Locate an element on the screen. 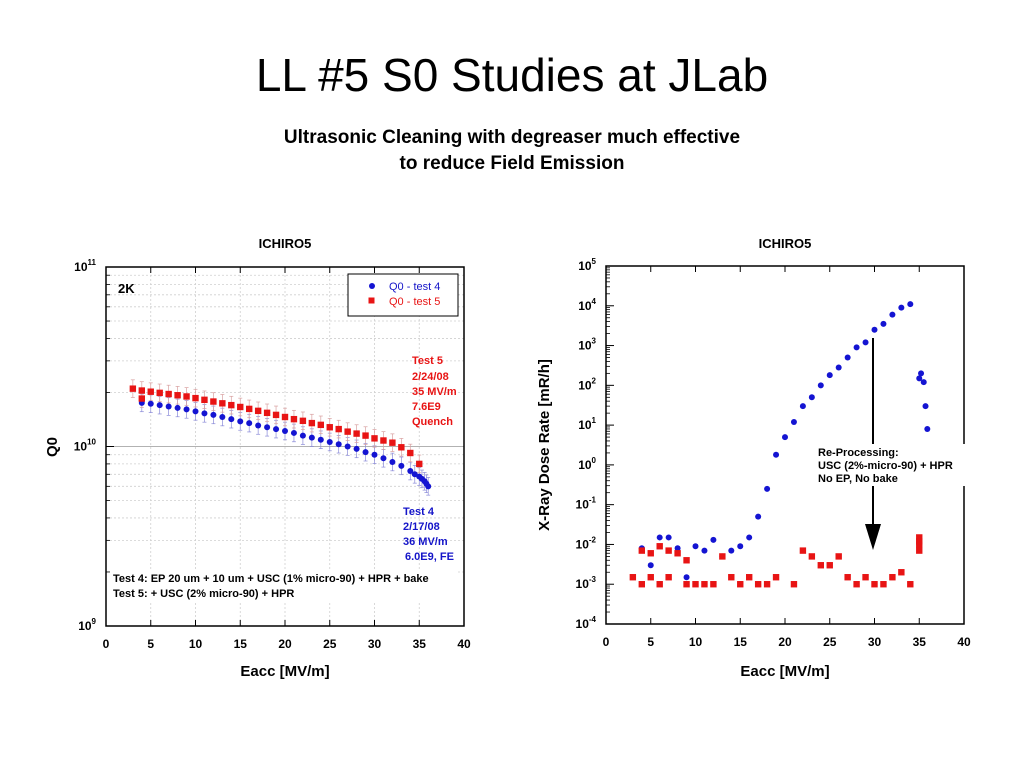 Image resolution: width=1024 pixels, height=768 pixels. q0-y-tick-exp: 10 is located at coordinates (91, 442).